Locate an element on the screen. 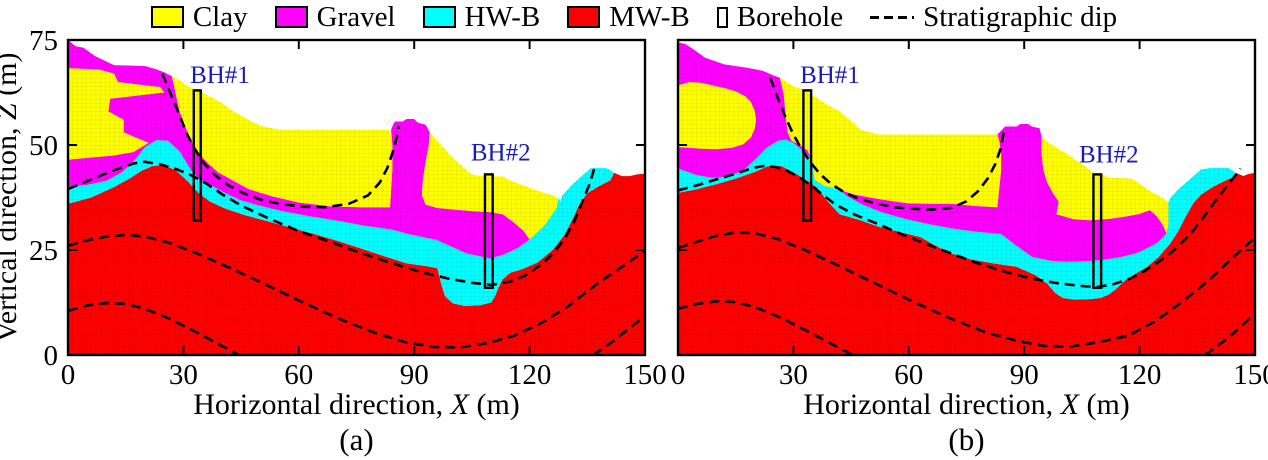 This screenshot has height=460, width=1268. legend-item: Gravel is located at coordinates (335, 16).